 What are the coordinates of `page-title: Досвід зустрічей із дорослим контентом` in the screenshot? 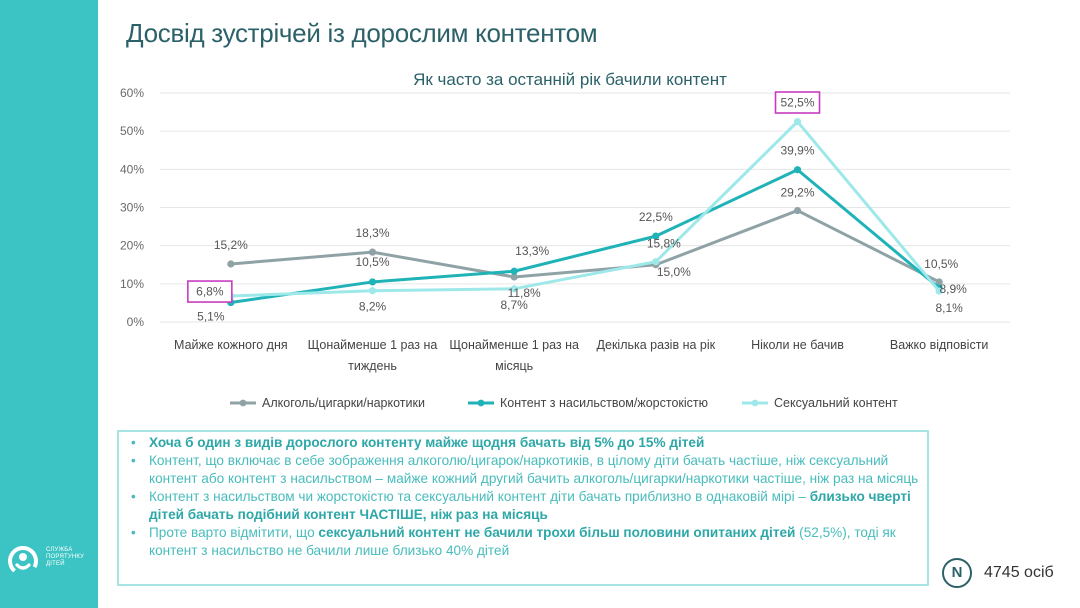 It's located at (362, 33).